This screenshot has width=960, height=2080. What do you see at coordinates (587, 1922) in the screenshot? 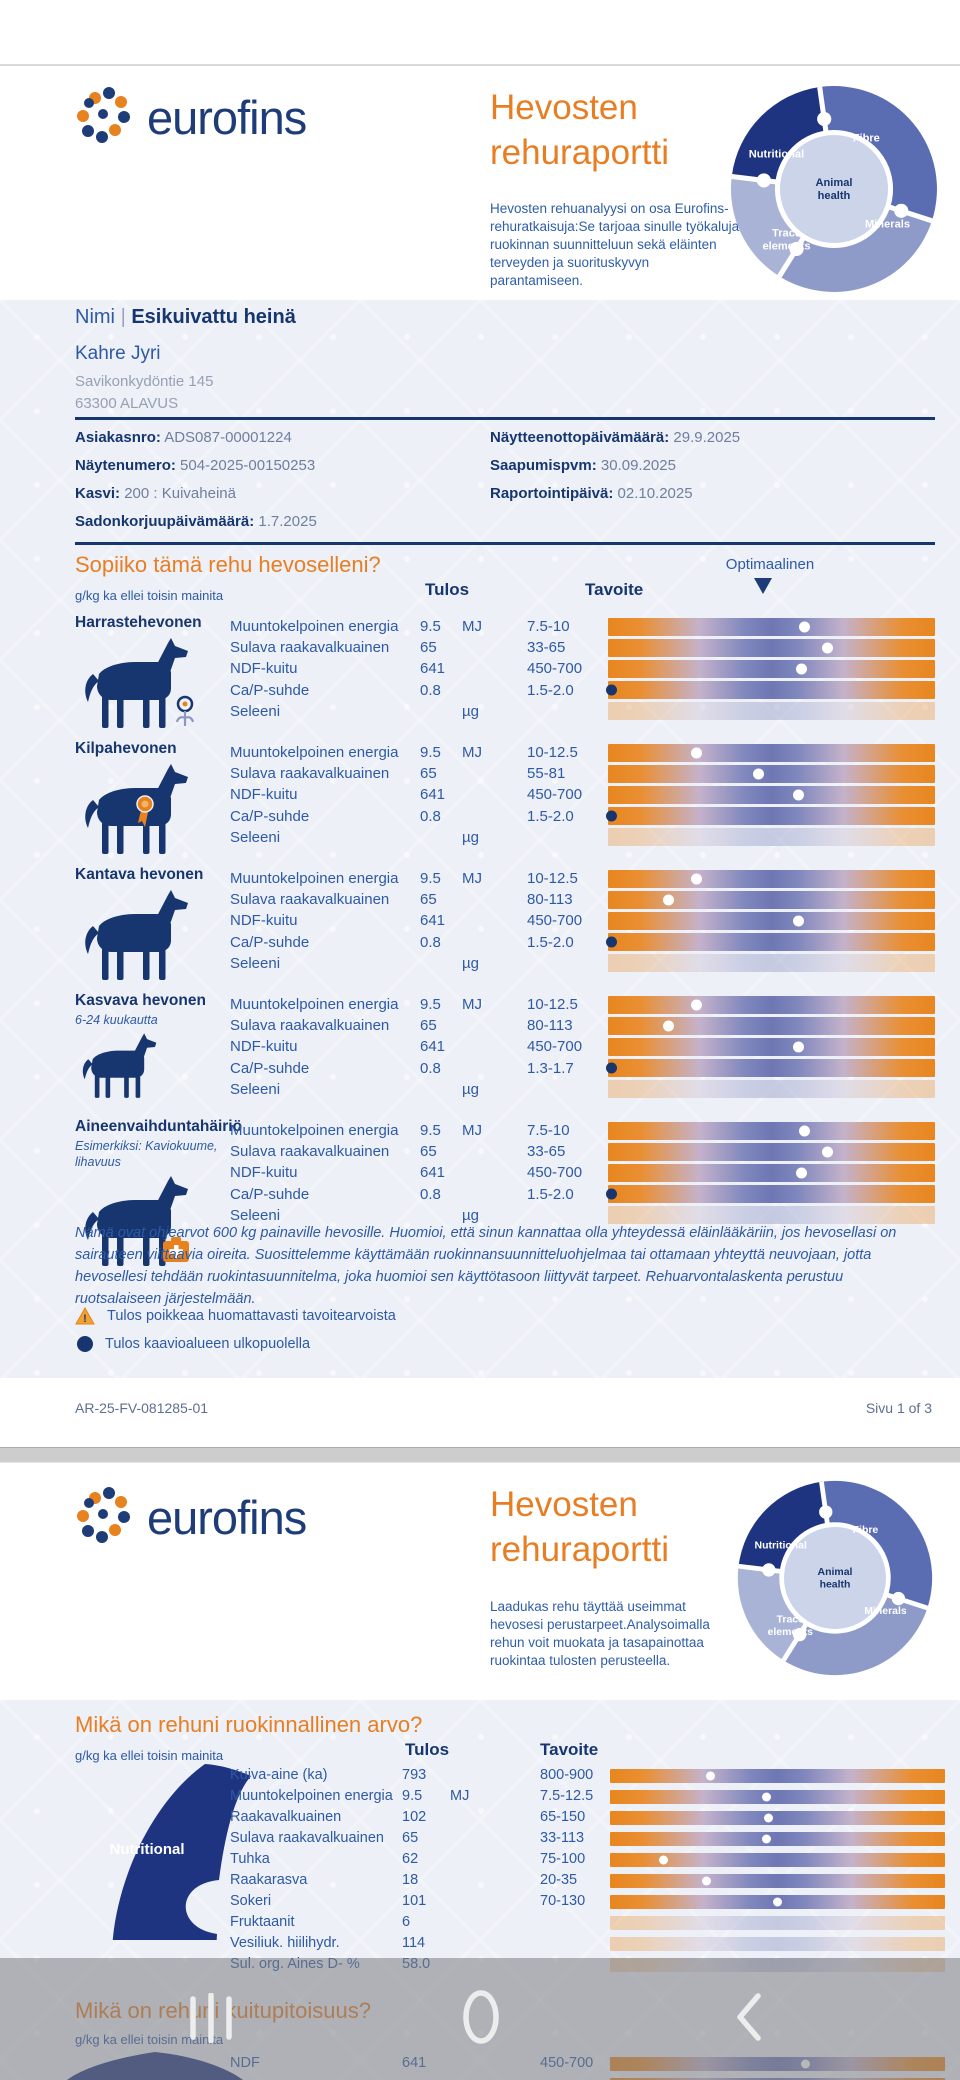
I see `nutrient-row: Fruktaanit 6` at bounding box center [587, 1922].